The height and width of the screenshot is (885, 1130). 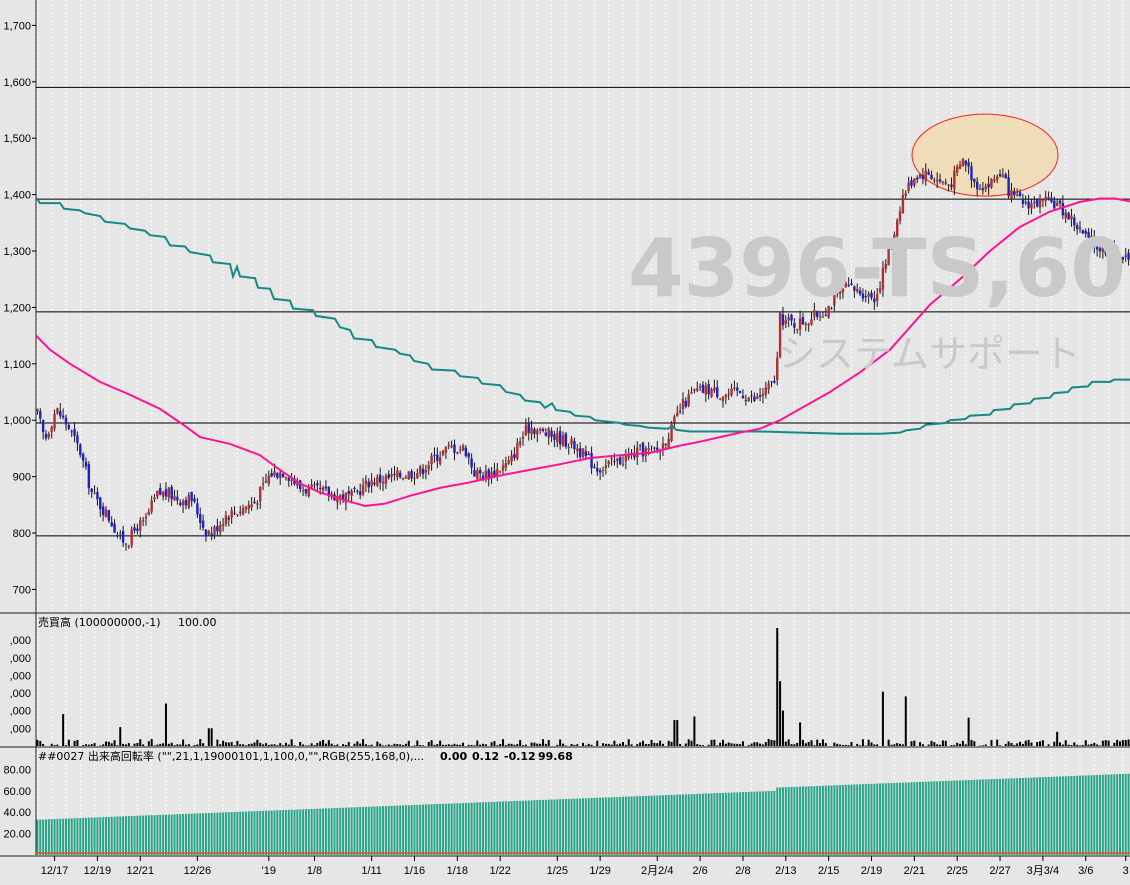 What do you see at coordinates (453, 756) in the screenshot?
I see `turnover-val-1: 0.00` at bounding box center [453, 756].